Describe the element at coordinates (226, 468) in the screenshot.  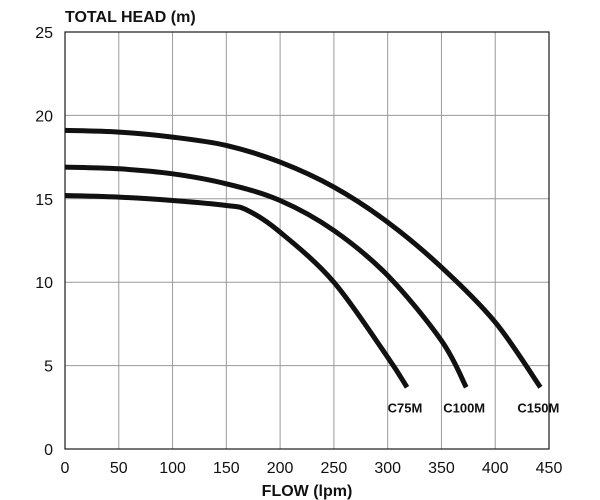
I see `x-tick-label: 150` at that location.